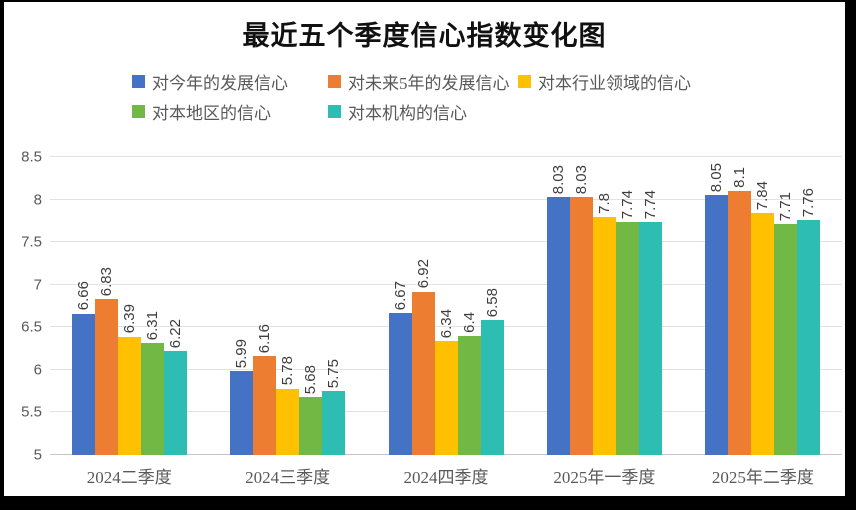 The image size is (856, 510). I want to click on bar-slot: 7.71, so click(786, 306).